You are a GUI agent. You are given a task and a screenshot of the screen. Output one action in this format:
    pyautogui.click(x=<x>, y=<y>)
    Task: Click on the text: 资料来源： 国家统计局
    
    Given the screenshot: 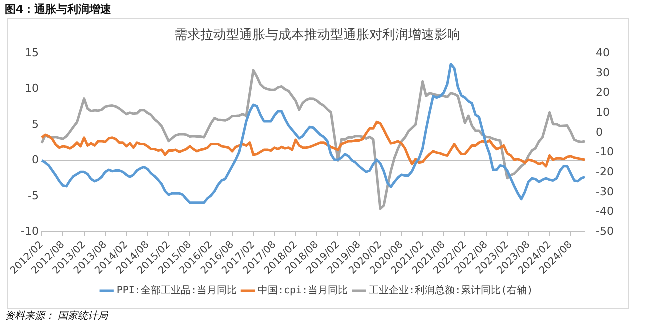 What is the action you would take?
    pyautogui.click(x=56, y=316)
    